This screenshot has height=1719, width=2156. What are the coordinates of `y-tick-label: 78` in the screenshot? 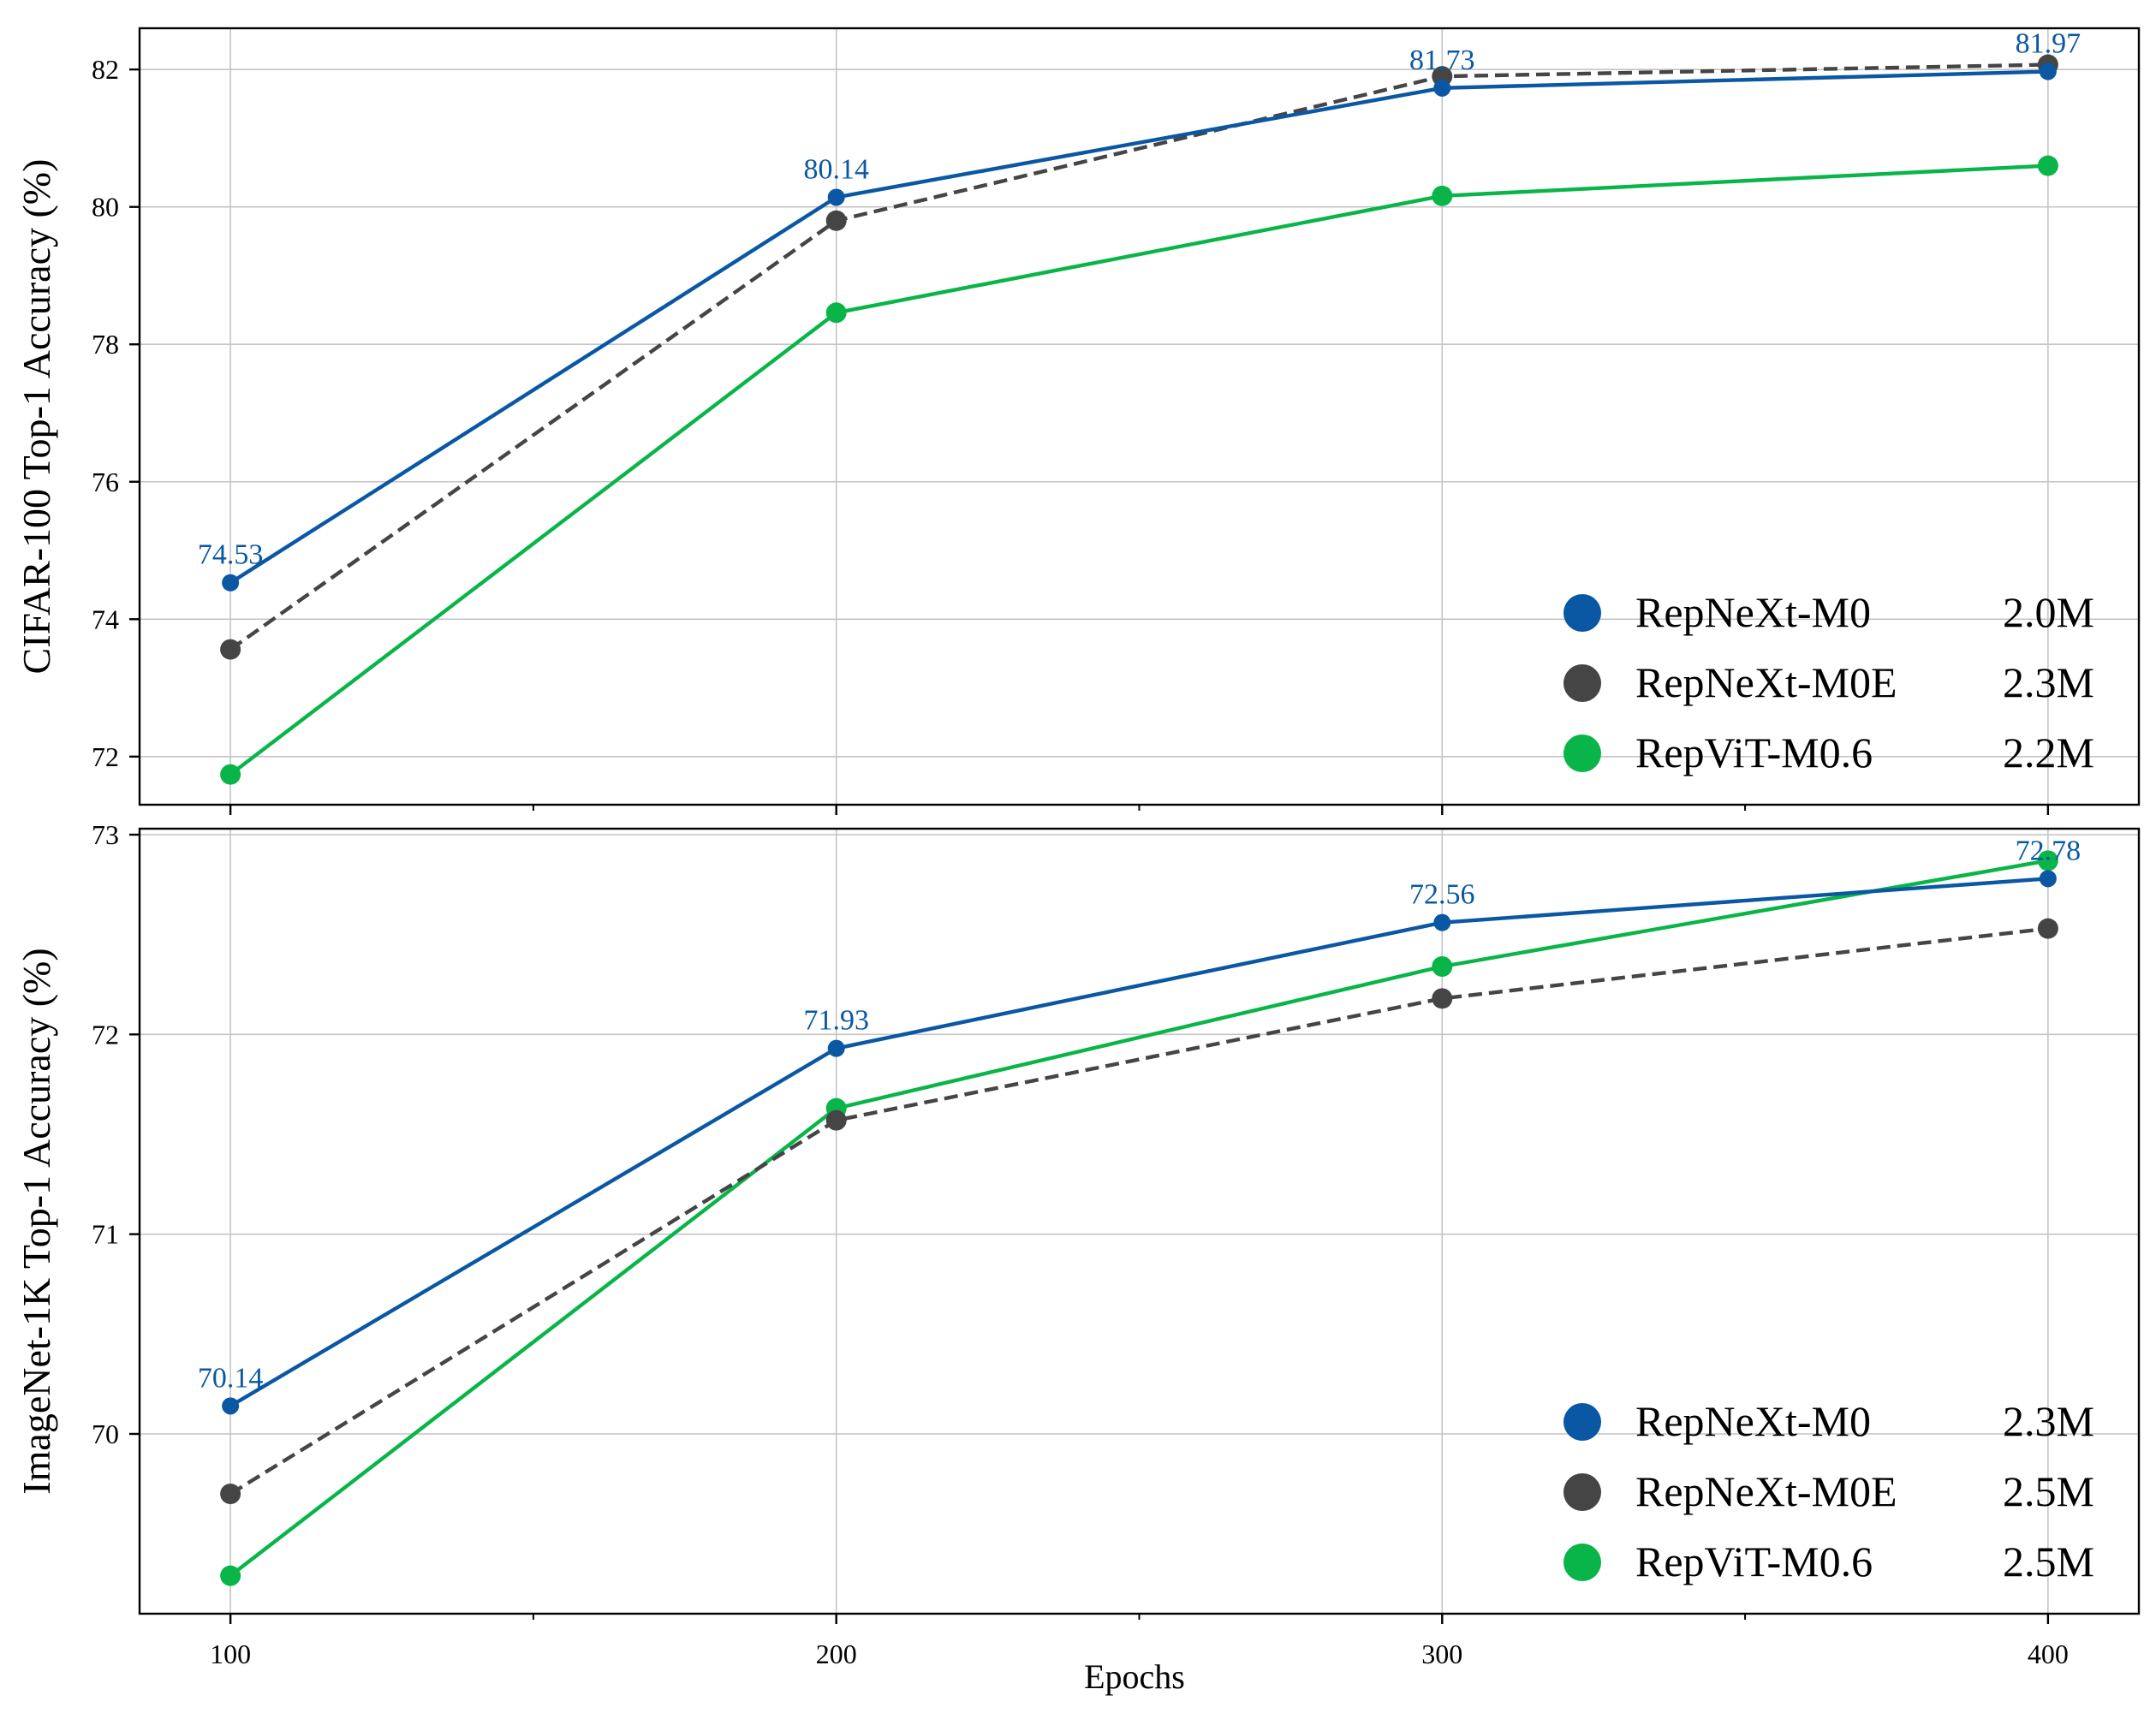 It's located at (105, 344).